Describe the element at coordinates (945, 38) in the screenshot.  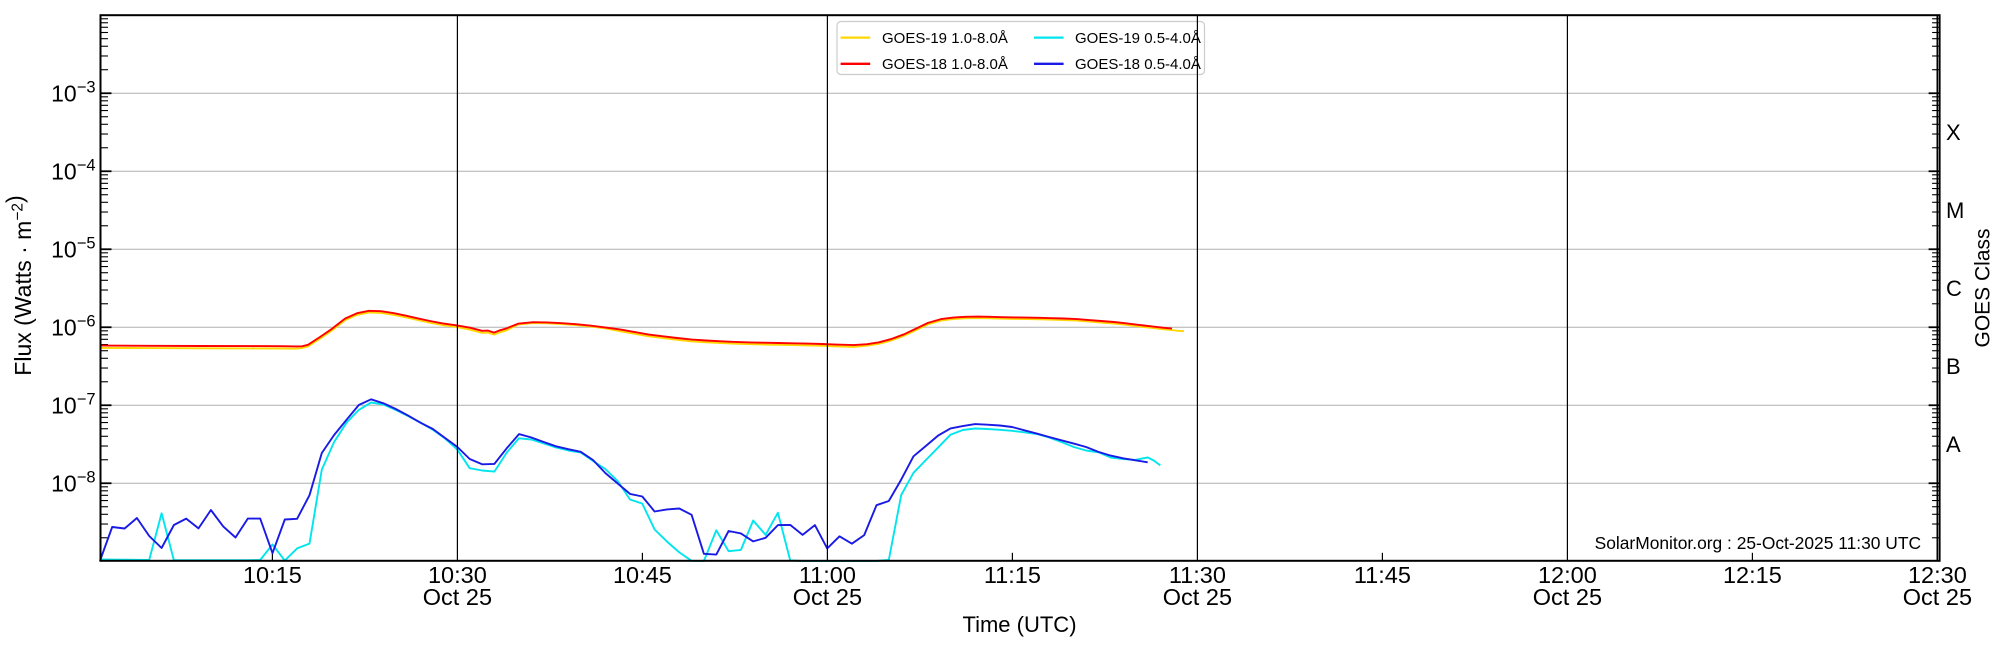
I see `svg-text: GOES-19 1.0-8.0Å` at that location.